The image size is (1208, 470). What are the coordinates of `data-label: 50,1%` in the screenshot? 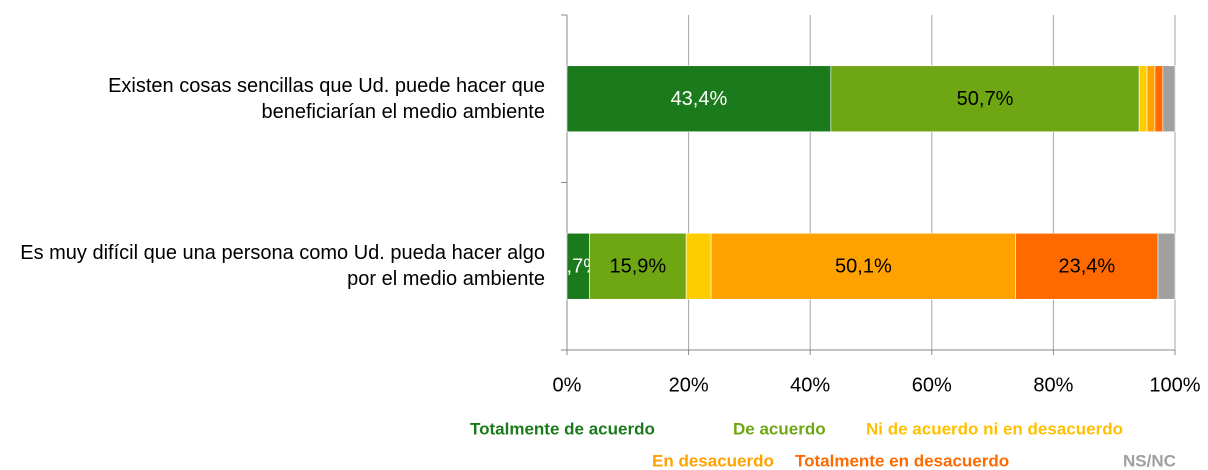 It's located at (863, 267).